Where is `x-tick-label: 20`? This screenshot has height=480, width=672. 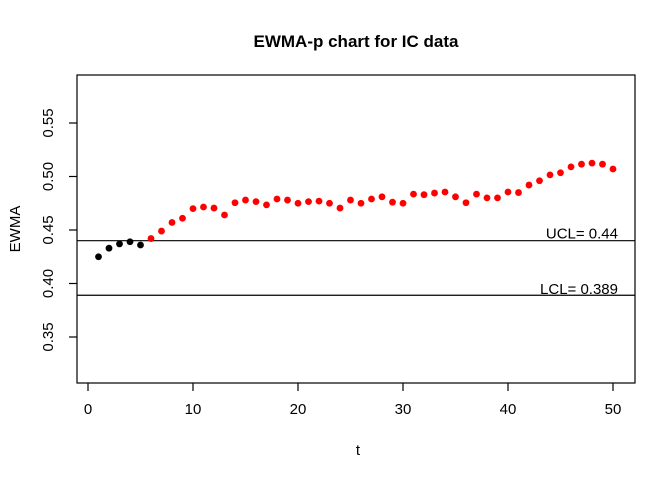 x-tick-label: 20 is located at coordinates (298, 409).